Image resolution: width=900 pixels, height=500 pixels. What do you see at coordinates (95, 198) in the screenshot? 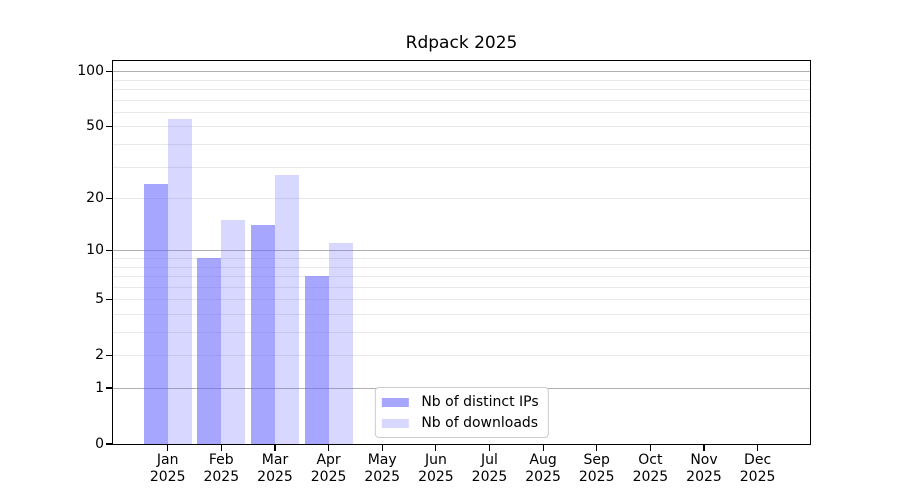
I see `y-tick-label: 20` at bounding box center [95, 198].